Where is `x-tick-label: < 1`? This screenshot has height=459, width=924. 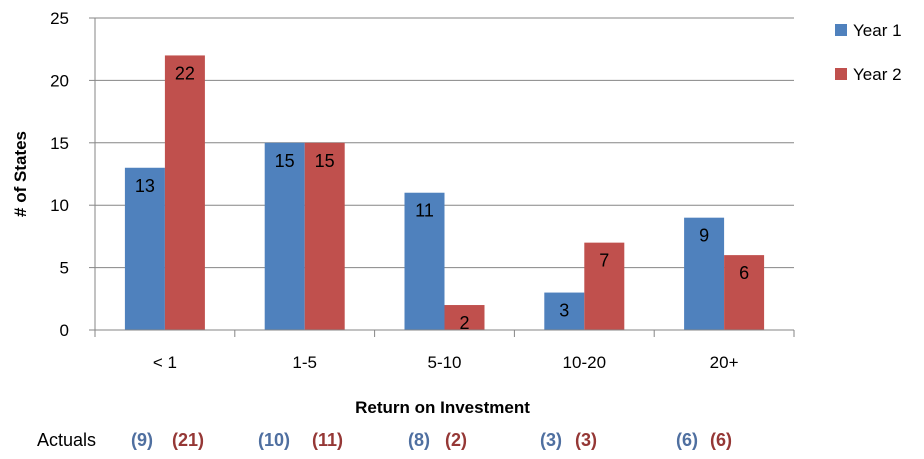
x-tick-label: < 1 is located at coordinates (165, 362).